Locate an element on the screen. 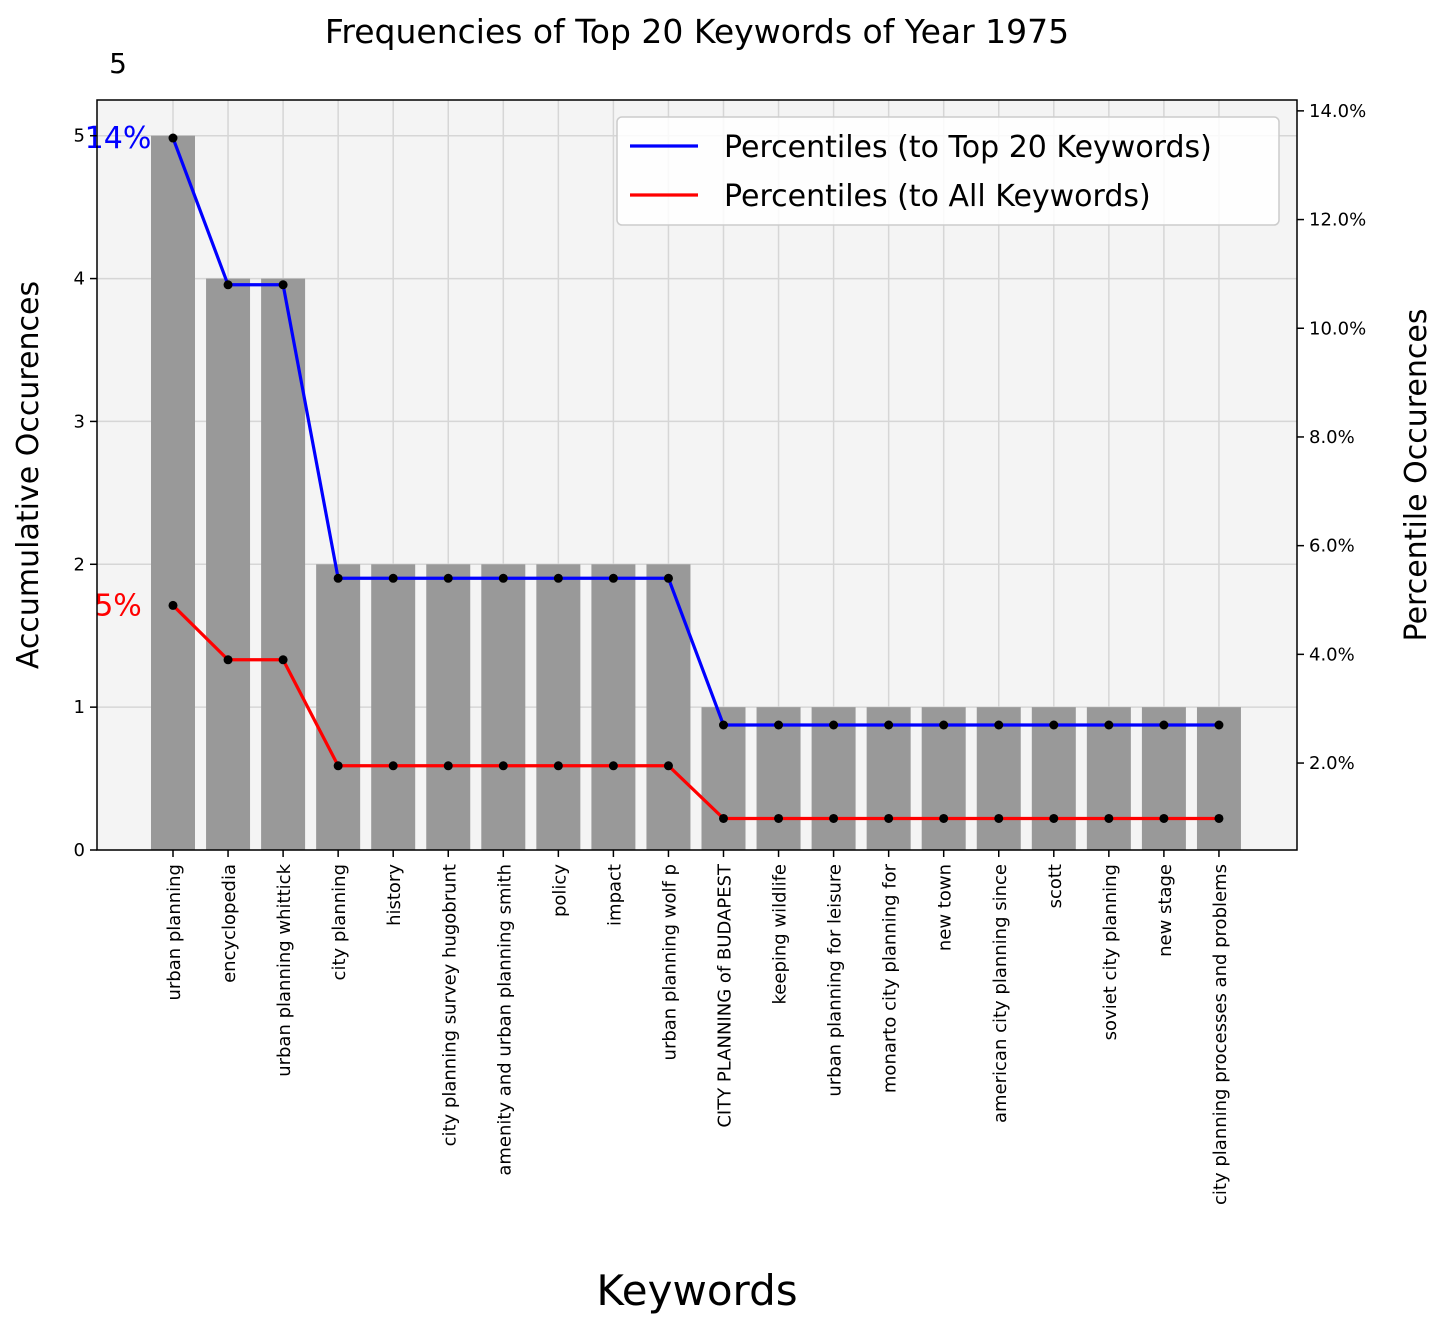  y2-tick-label: 12.0% is located at coordinates (1337, 220).